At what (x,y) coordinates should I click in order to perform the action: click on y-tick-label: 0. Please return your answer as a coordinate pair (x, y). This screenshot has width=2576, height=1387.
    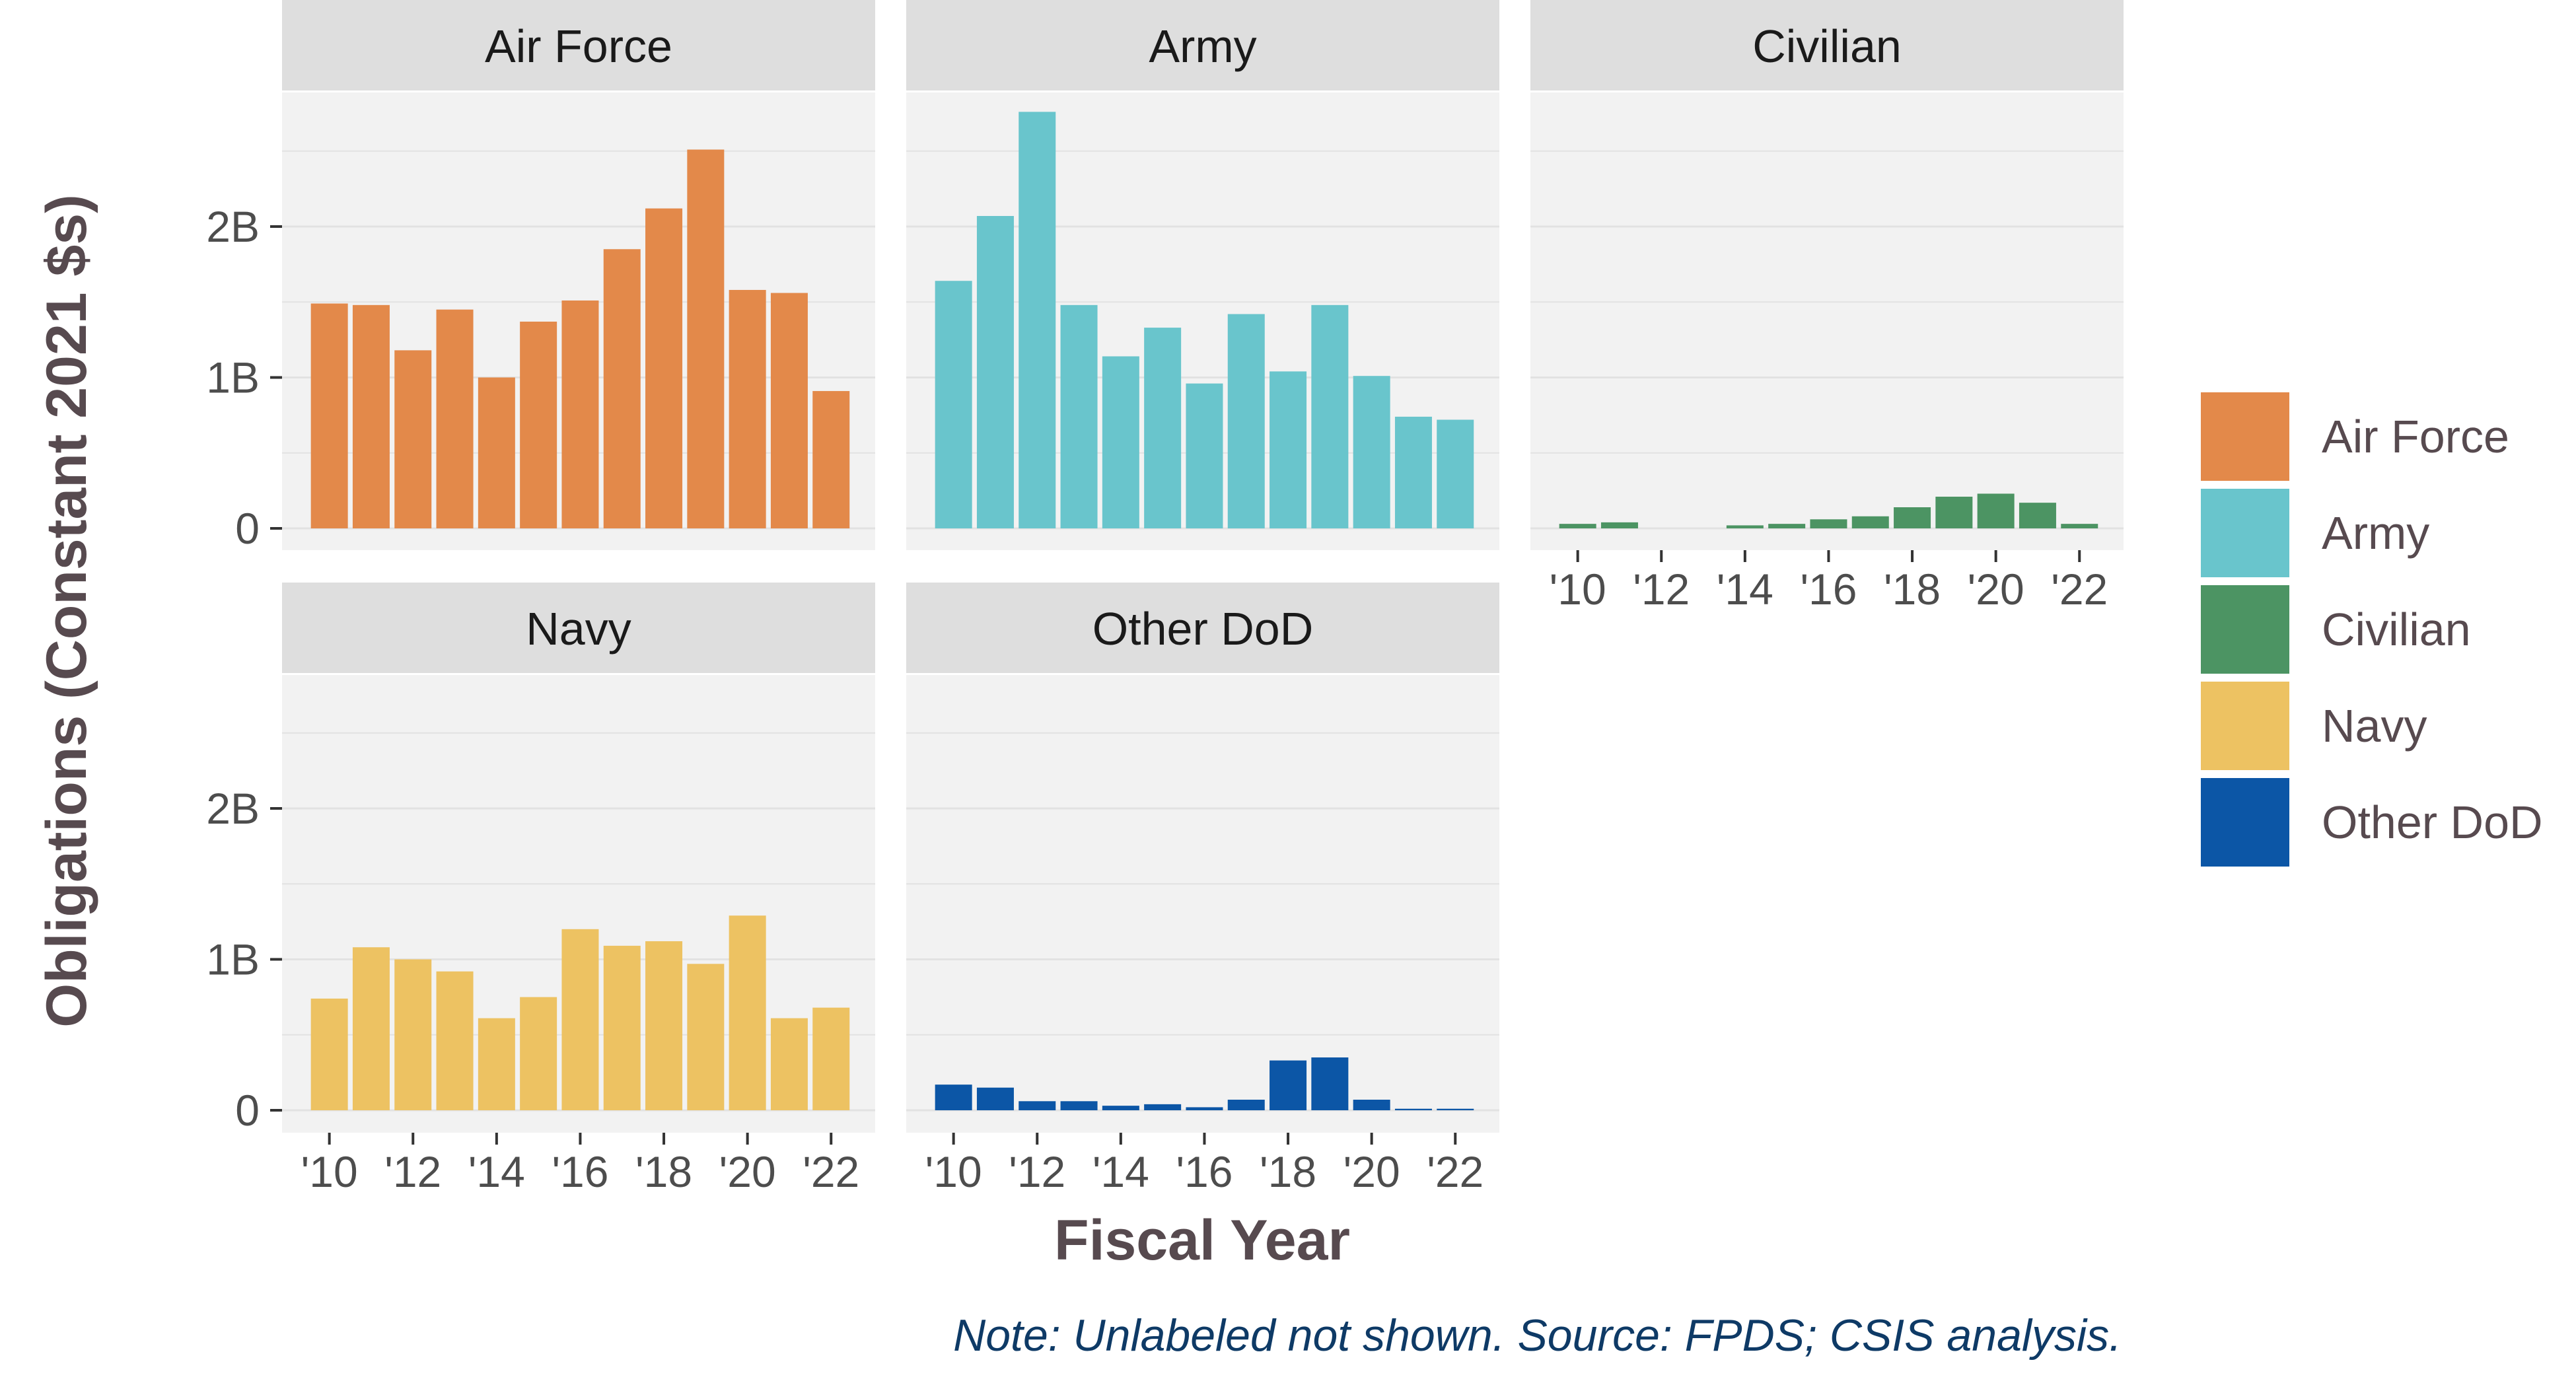
    Looking at the image, I should click on (248, 1110).